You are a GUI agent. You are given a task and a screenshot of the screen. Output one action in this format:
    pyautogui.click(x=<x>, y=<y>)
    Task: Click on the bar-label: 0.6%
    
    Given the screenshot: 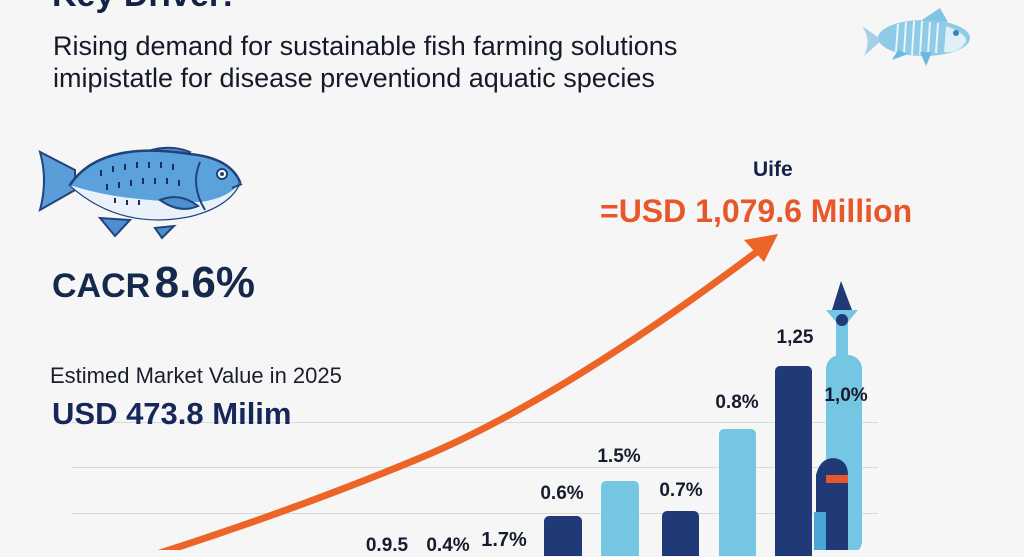 What is the action you would take?
    pyautogui.click(x=562, y=493)
    